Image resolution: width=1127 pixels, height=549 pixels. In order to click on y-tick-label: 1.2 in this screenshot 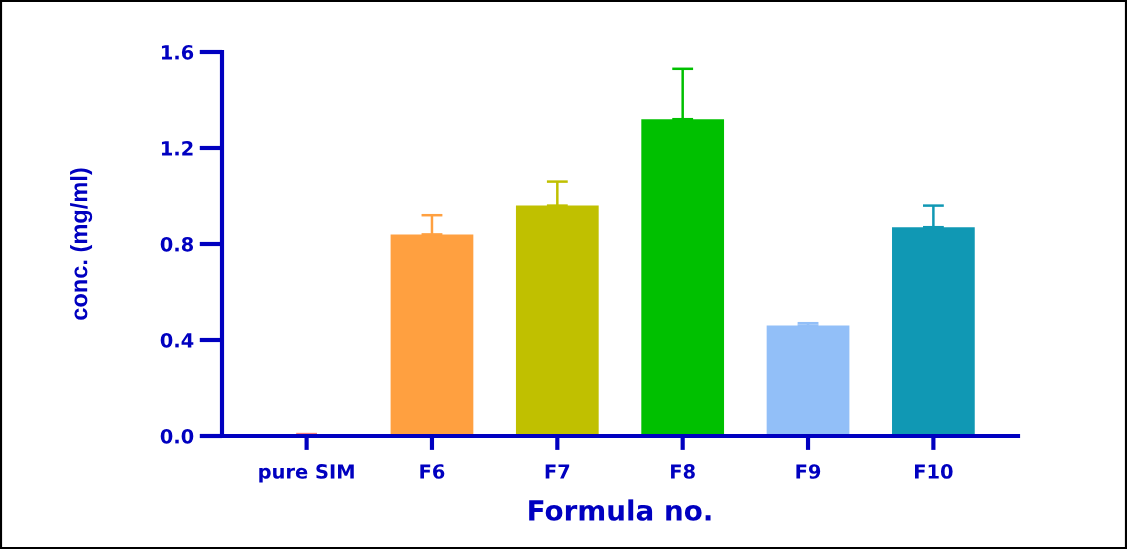, I will do `click(177, 148)`.